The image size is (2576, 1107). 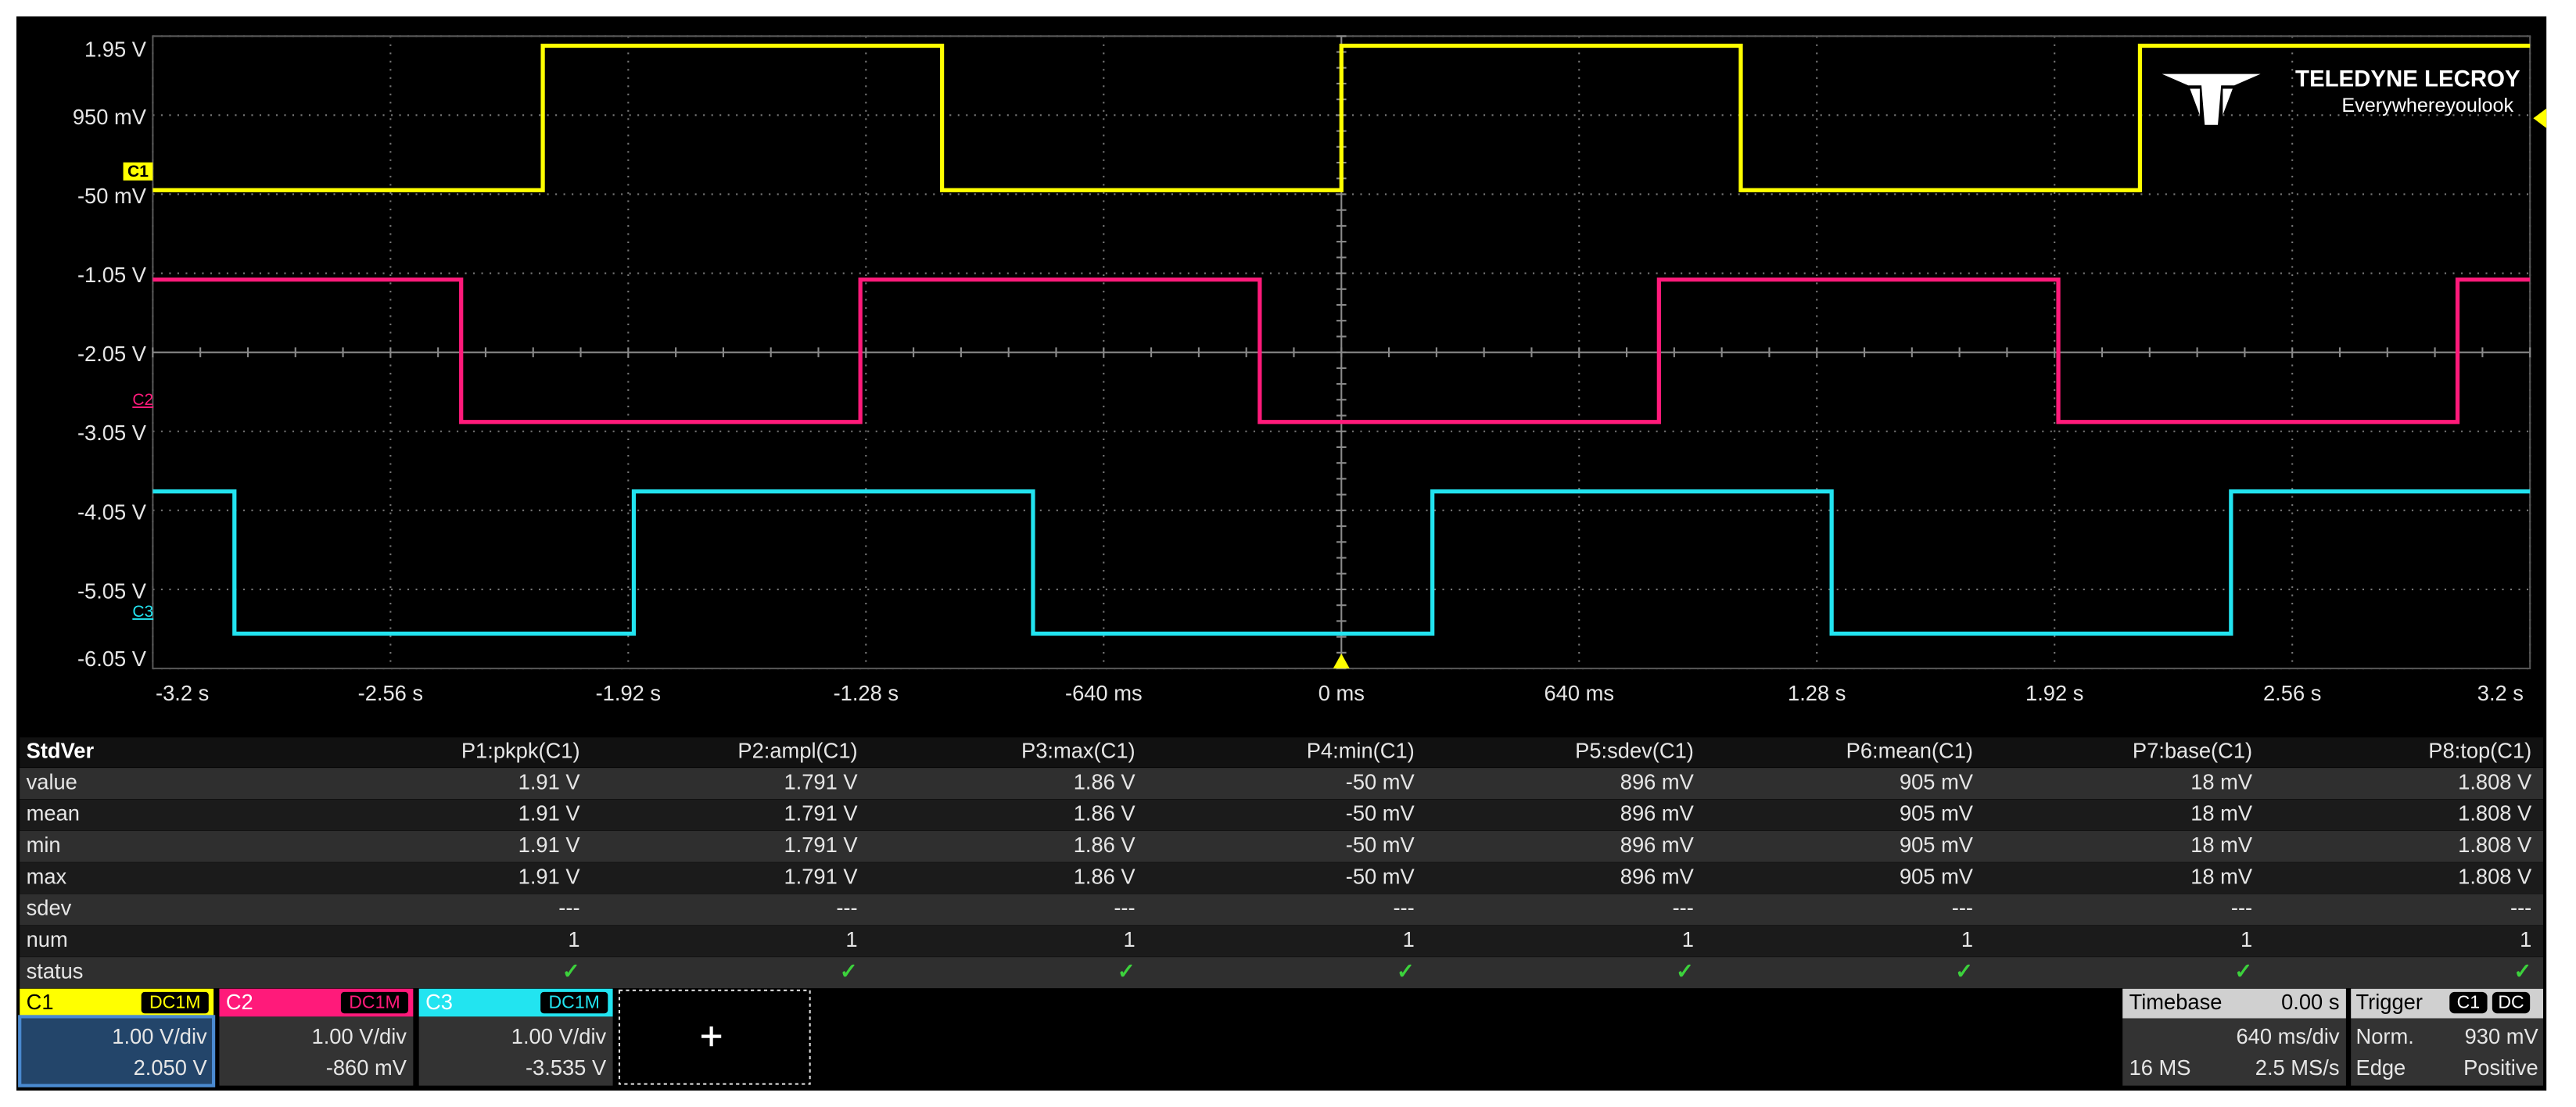 What do you see at coordinates (390, 693) in the screenshot?
I see `x-tick-label: -2.56 s` at bounding box center [390, 693].